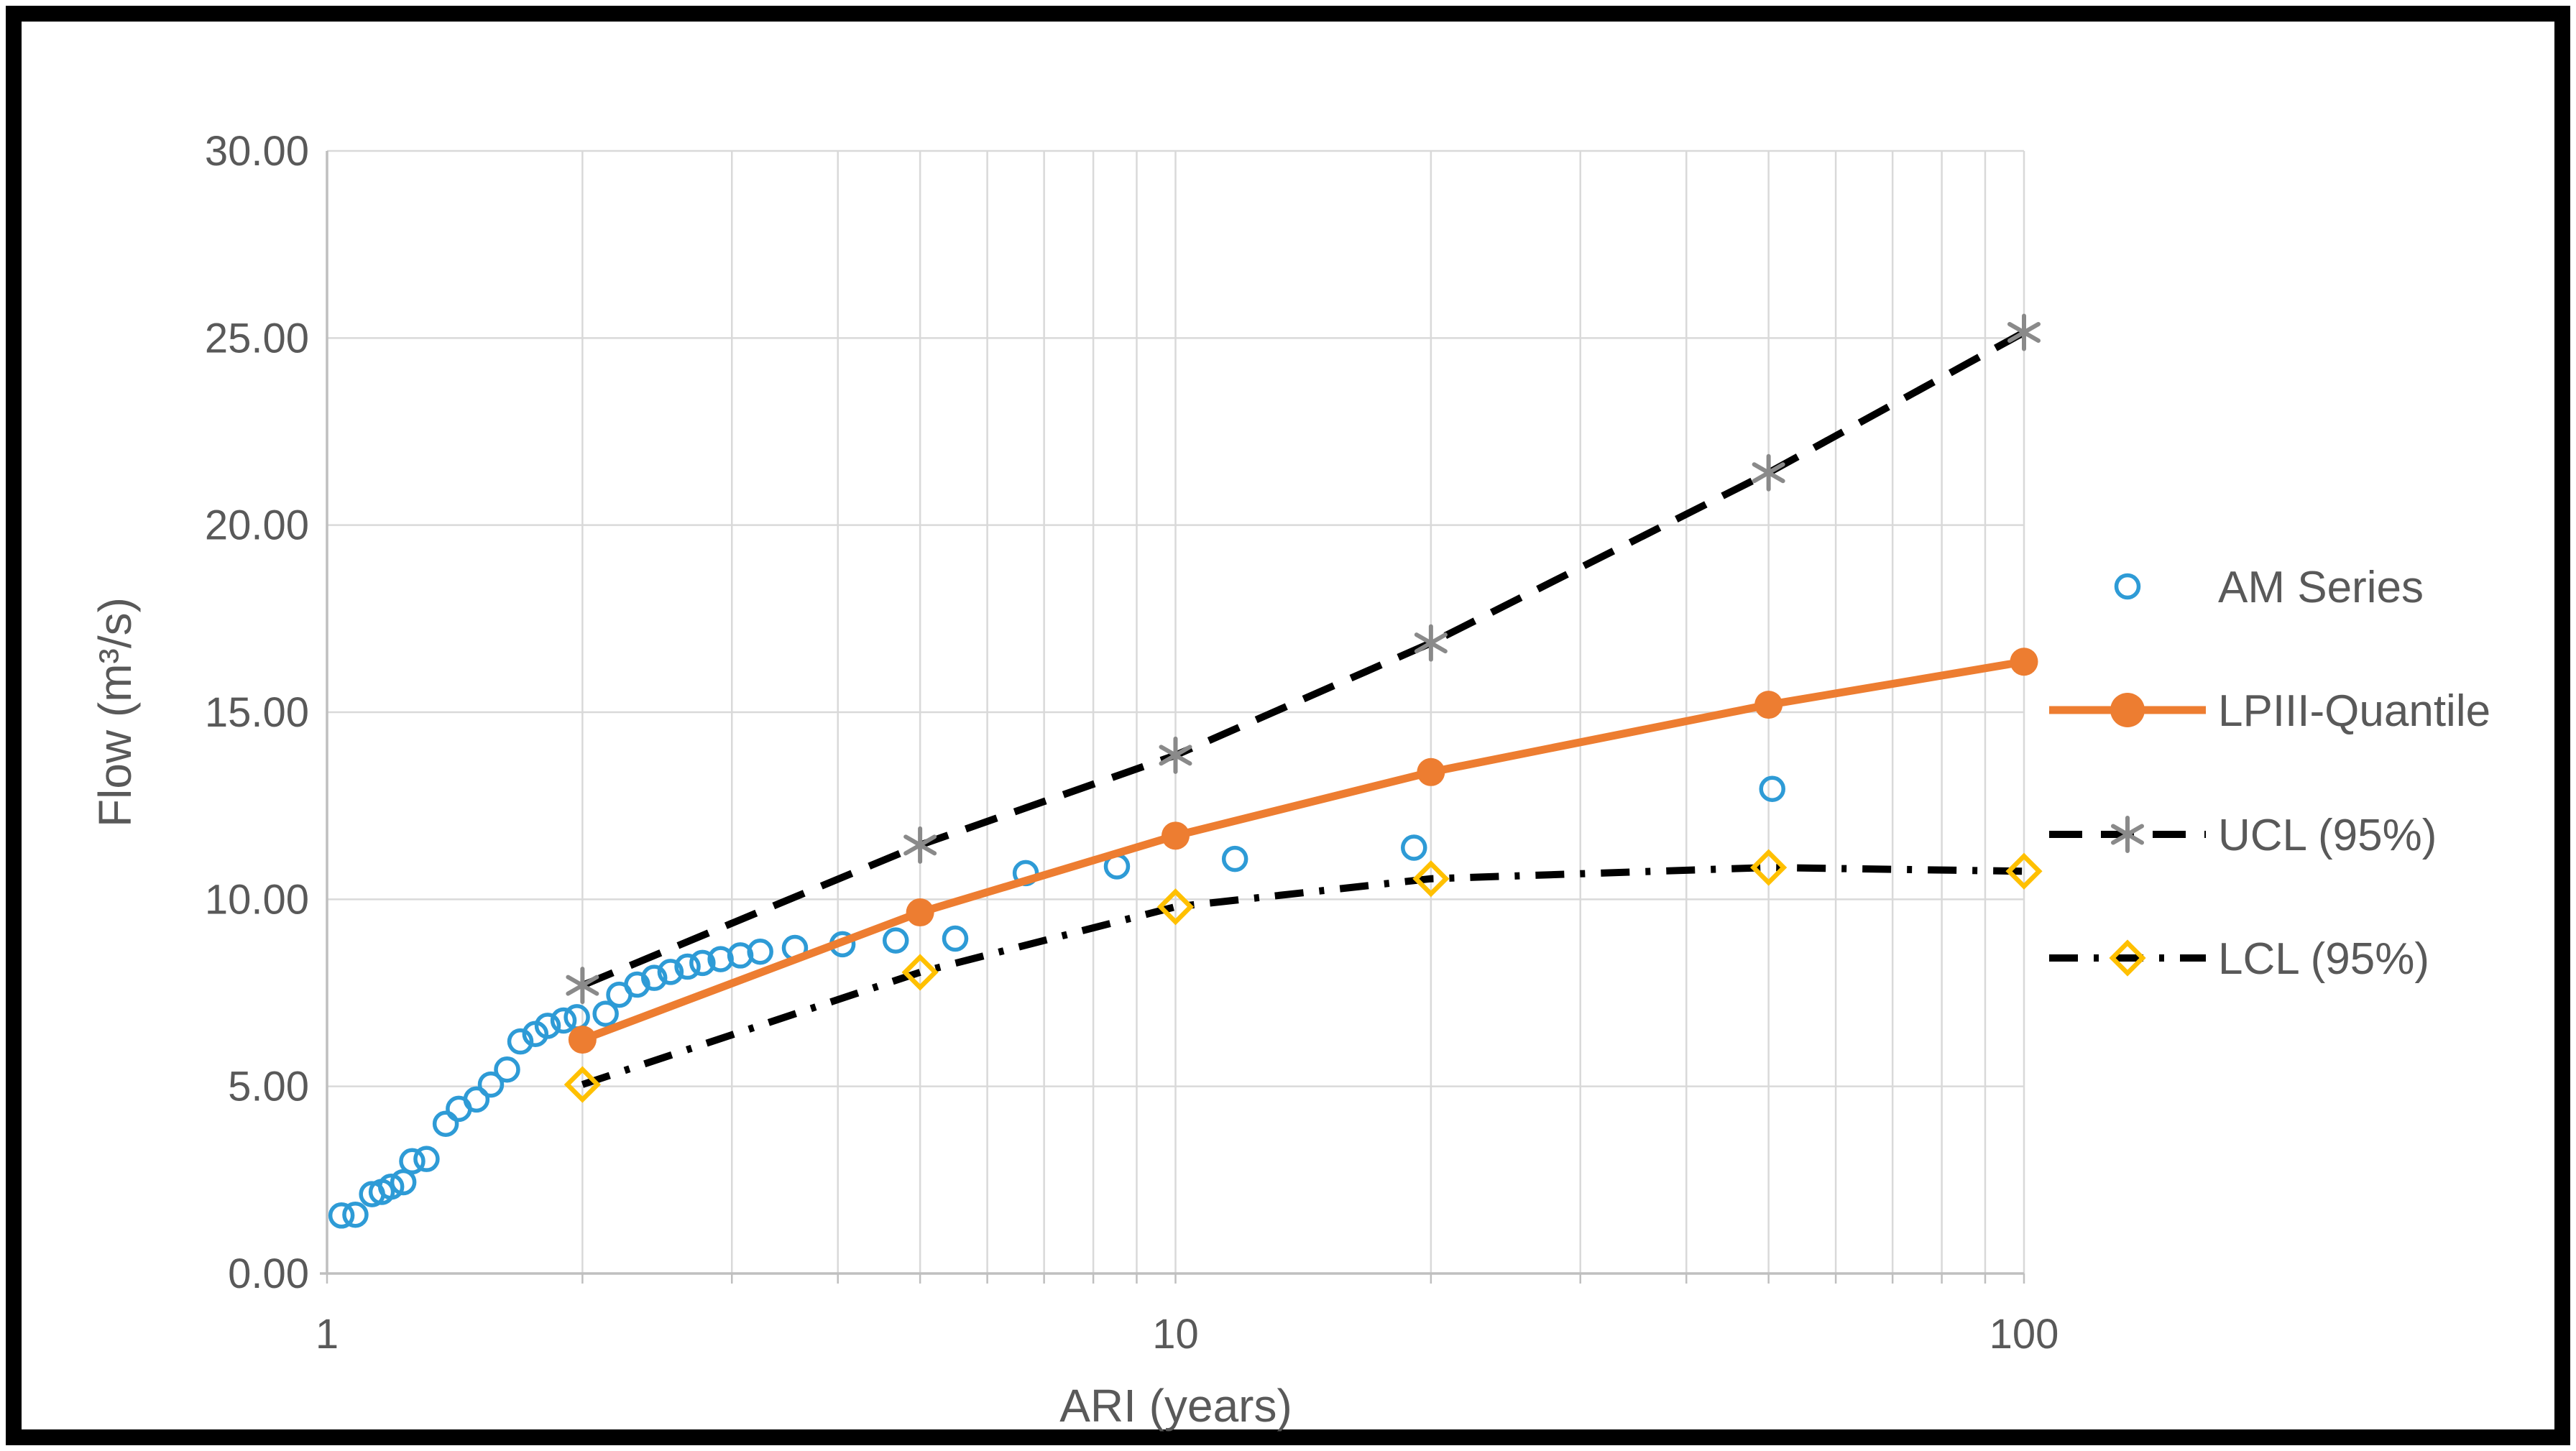  What do you see at coordinates (1175, 1334) in the screenshot?
I see `x-tick-label-10: 10` at bounding box center [1175, 1334].